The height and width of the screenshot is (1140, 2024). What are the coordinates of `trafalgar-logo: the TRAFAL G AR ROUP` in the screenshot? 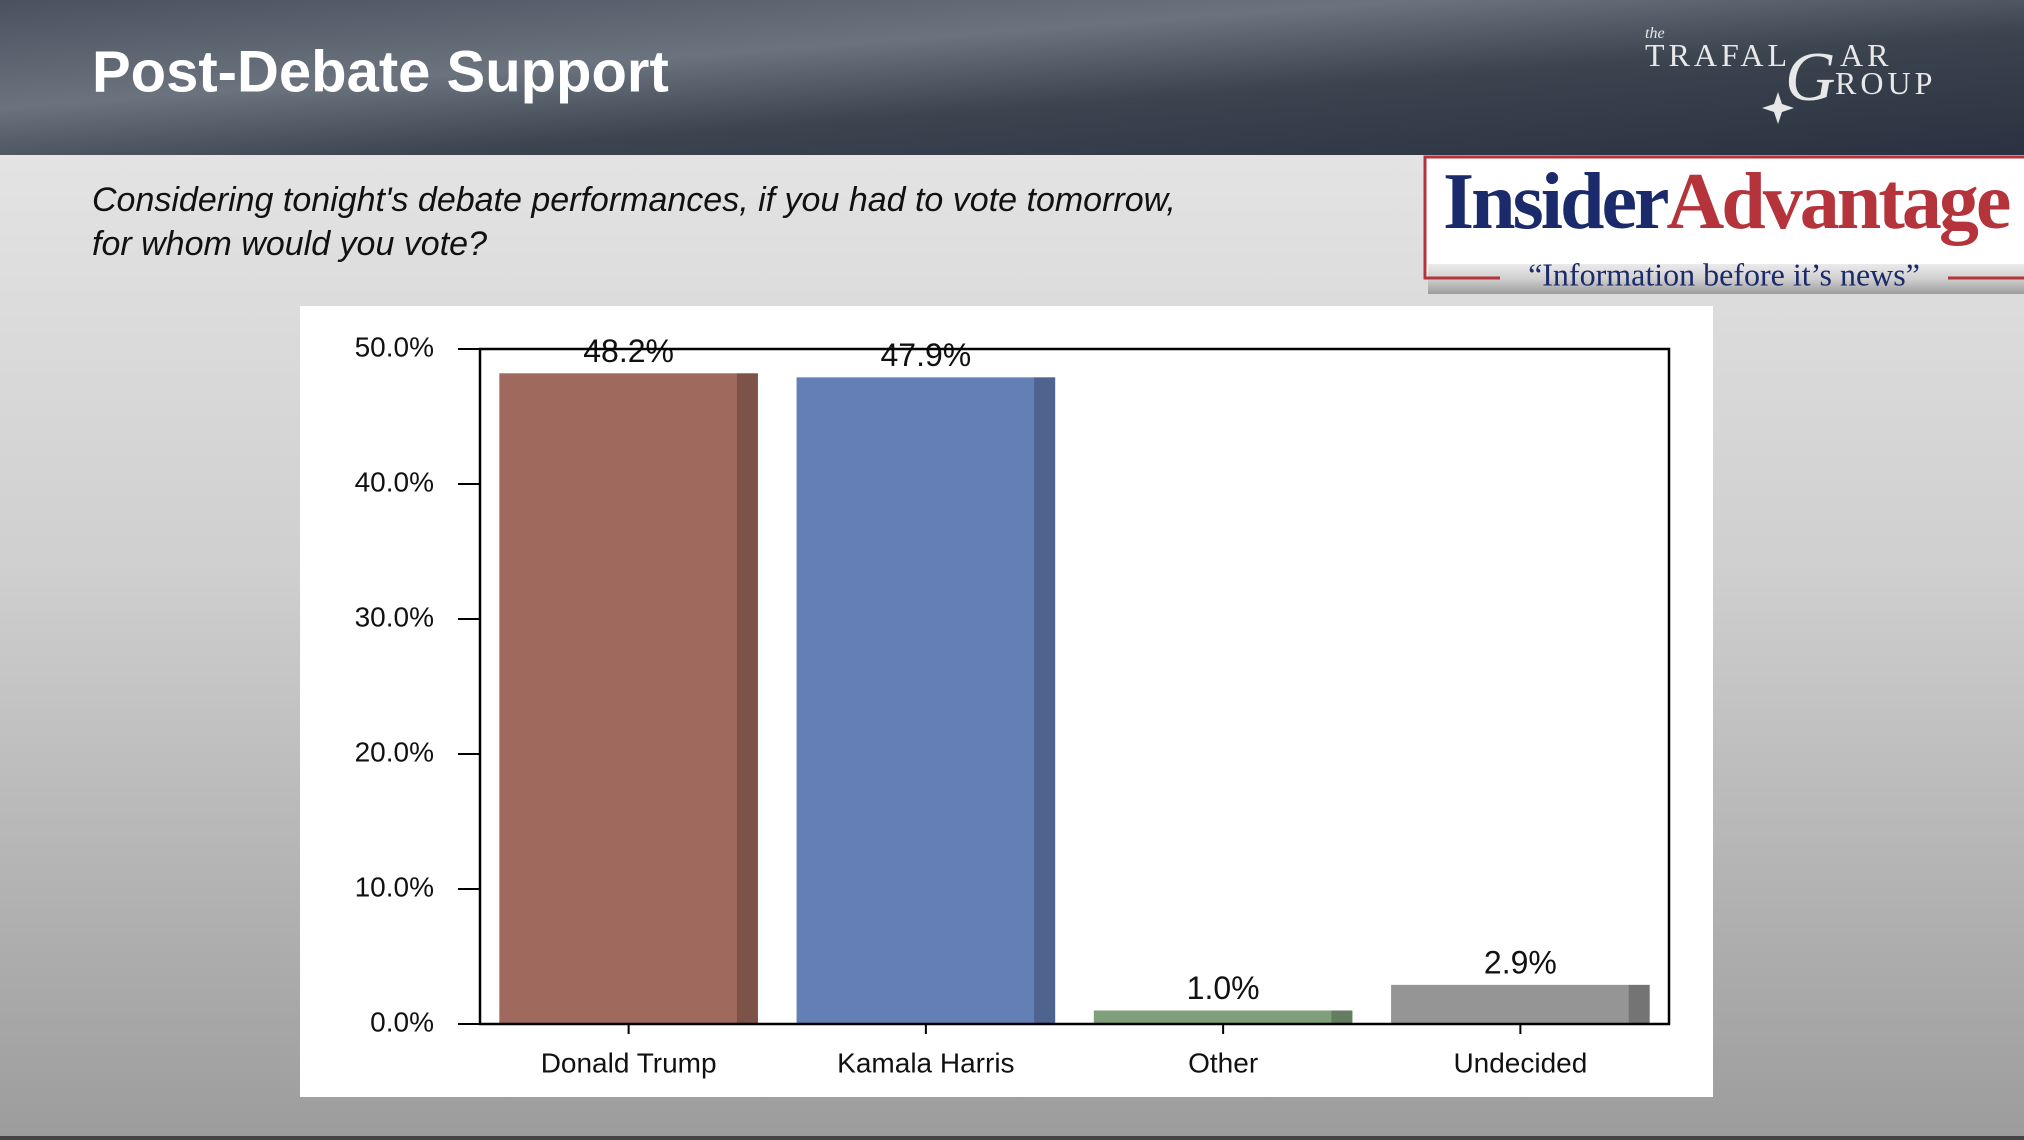 It's located at (1790, 74).